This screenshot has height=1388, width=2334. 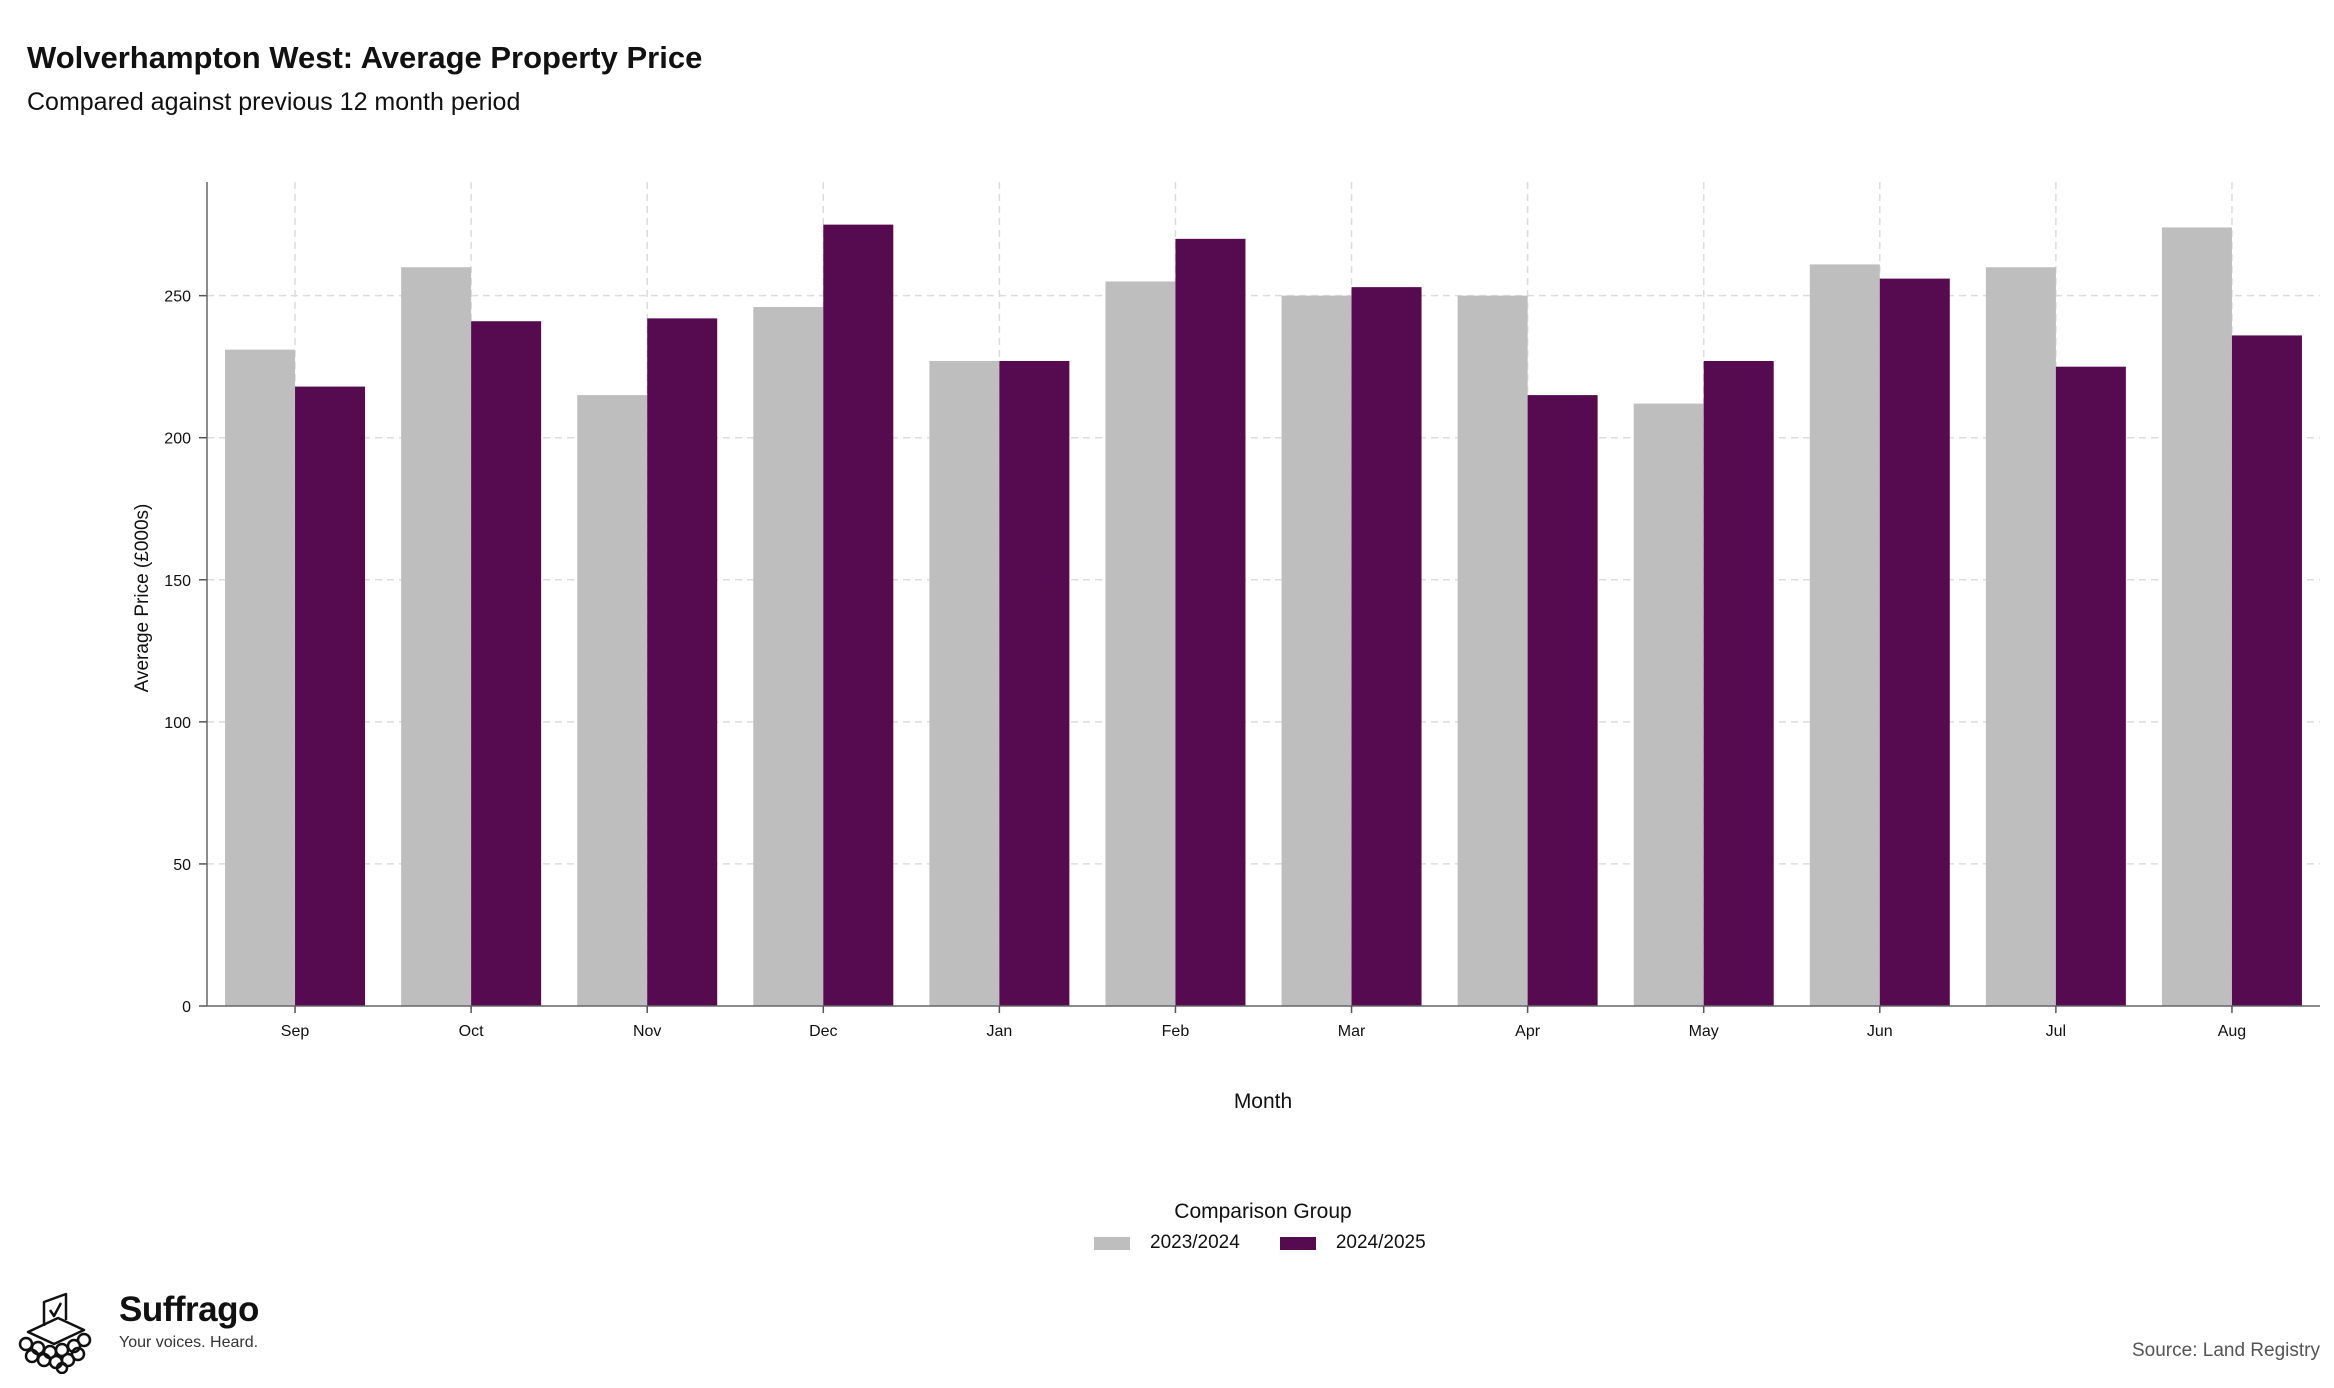 I want to click on y-tick-label: 50, so click(x=182, y=865).